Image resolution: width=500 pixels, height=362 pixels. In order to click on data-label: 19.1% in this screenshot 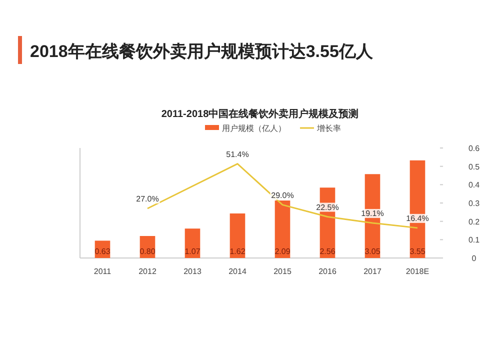, I will do `click(372, 213)`.